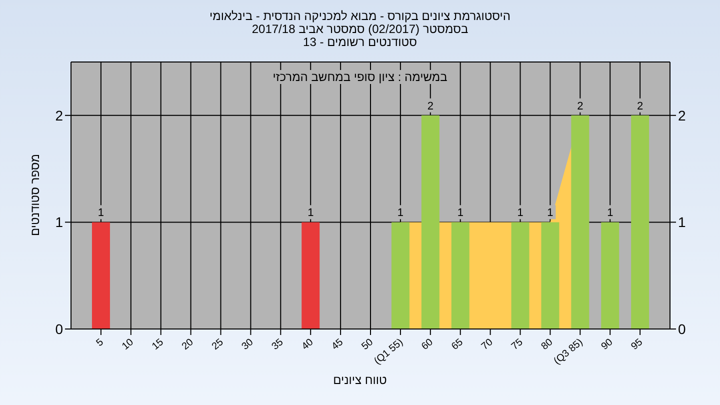 This screenshot has width=720, height=405. What do you see at coordinates (308, 344) in the screenshot?
I see `x-tick-label: 40` at bounding box center [308, 344].